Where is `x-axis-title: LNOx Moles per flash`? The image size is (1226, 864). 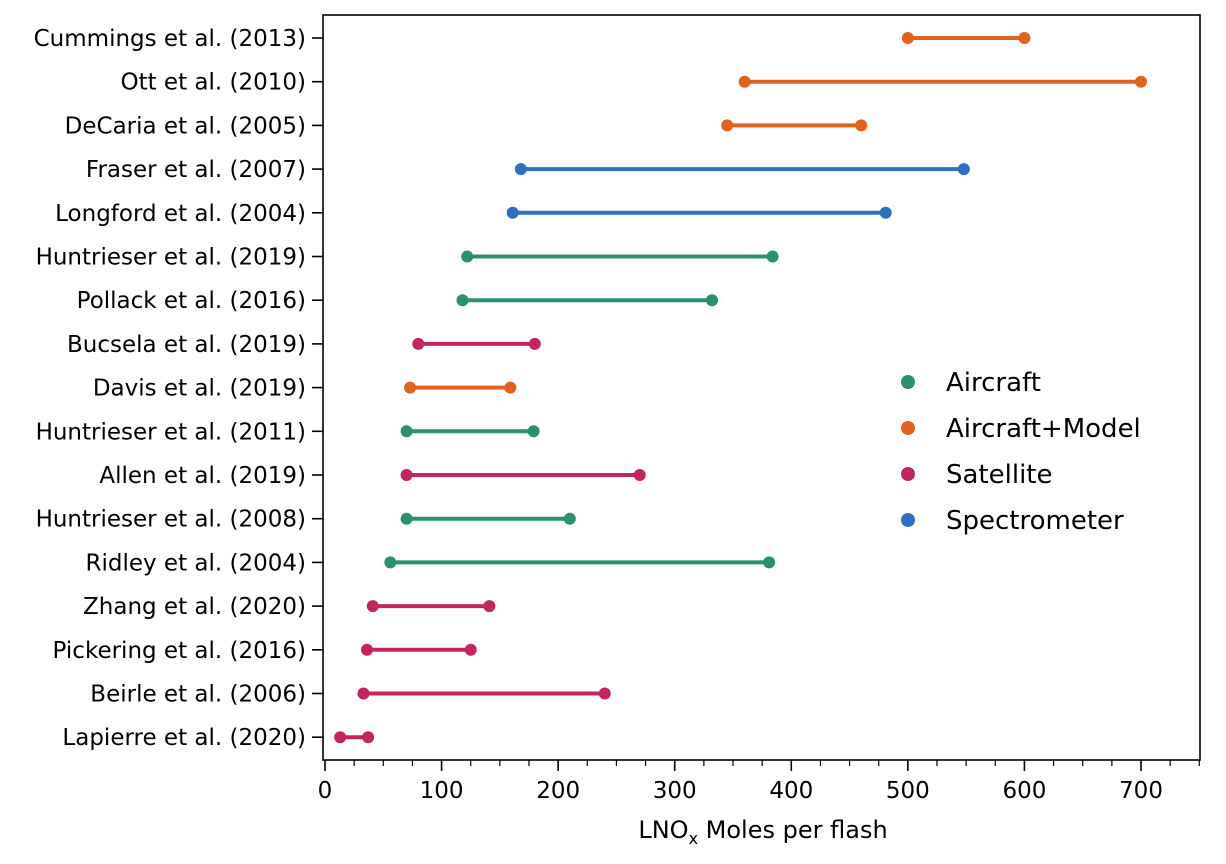
x-axis-title: LNOx Moles per flash is located at coordinates (762, 832).